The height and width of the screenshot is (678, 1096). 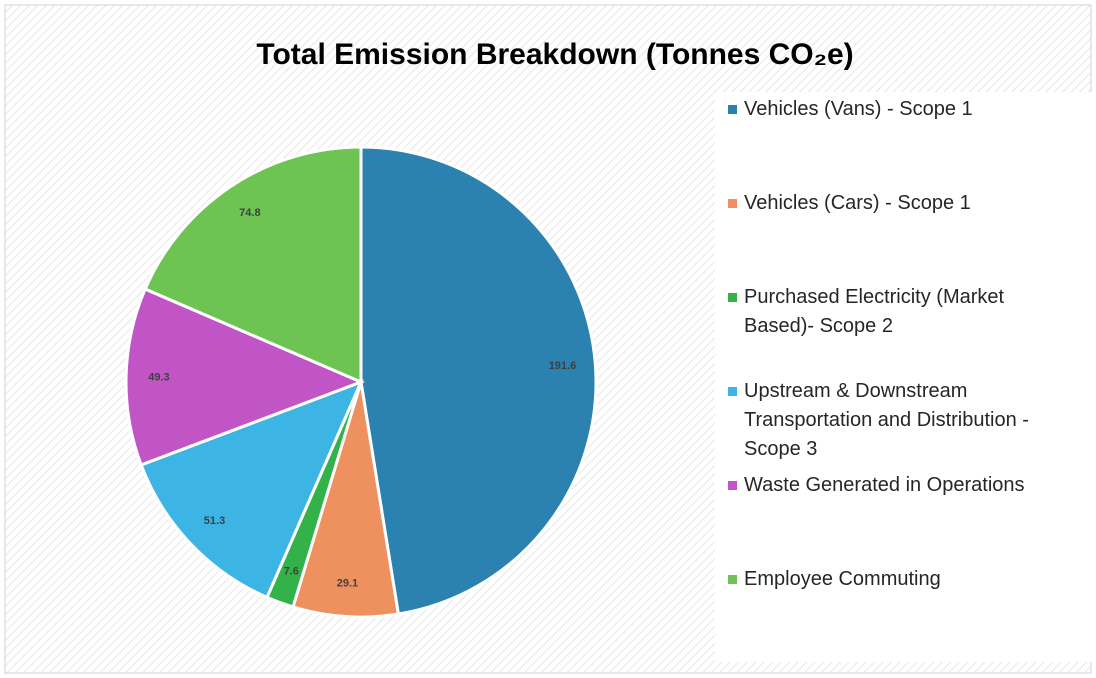 What do you see at coordinates (857, 203) in the screenshot?
I see `legend-label: Vehicles (Cars) - Scope 1` at bounding box center [857, 203].